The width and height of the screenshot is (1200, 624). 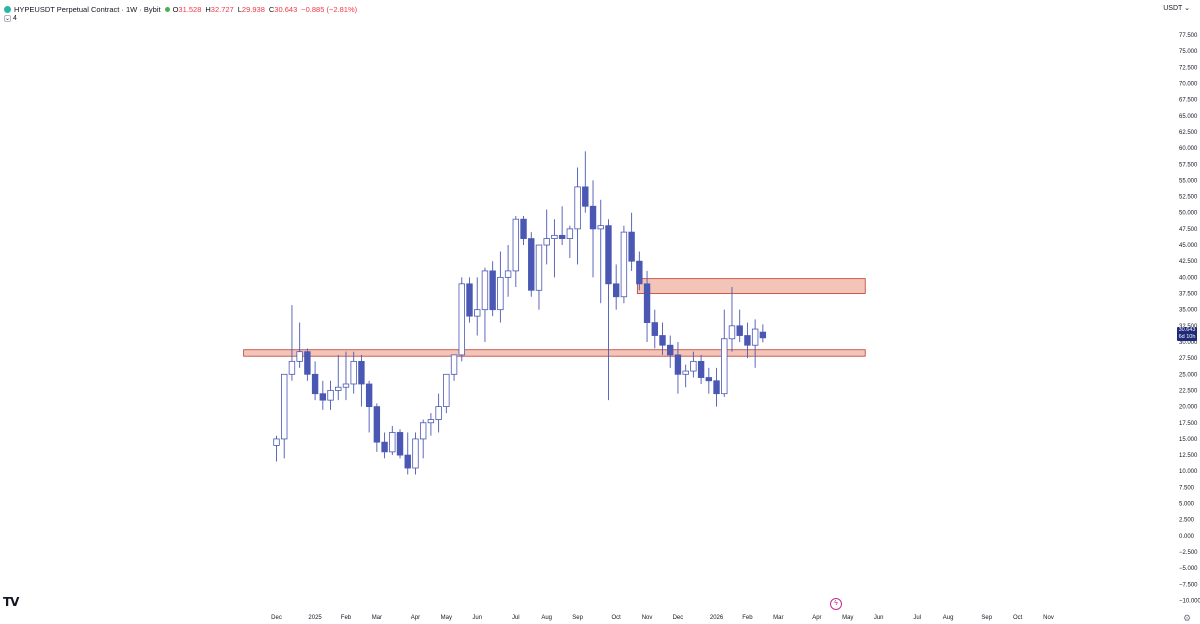 What do you see at coordinates (1187, 618) in the screenshot?
I see `gear-icon: ⚙` at bounding box center [1187, 618].